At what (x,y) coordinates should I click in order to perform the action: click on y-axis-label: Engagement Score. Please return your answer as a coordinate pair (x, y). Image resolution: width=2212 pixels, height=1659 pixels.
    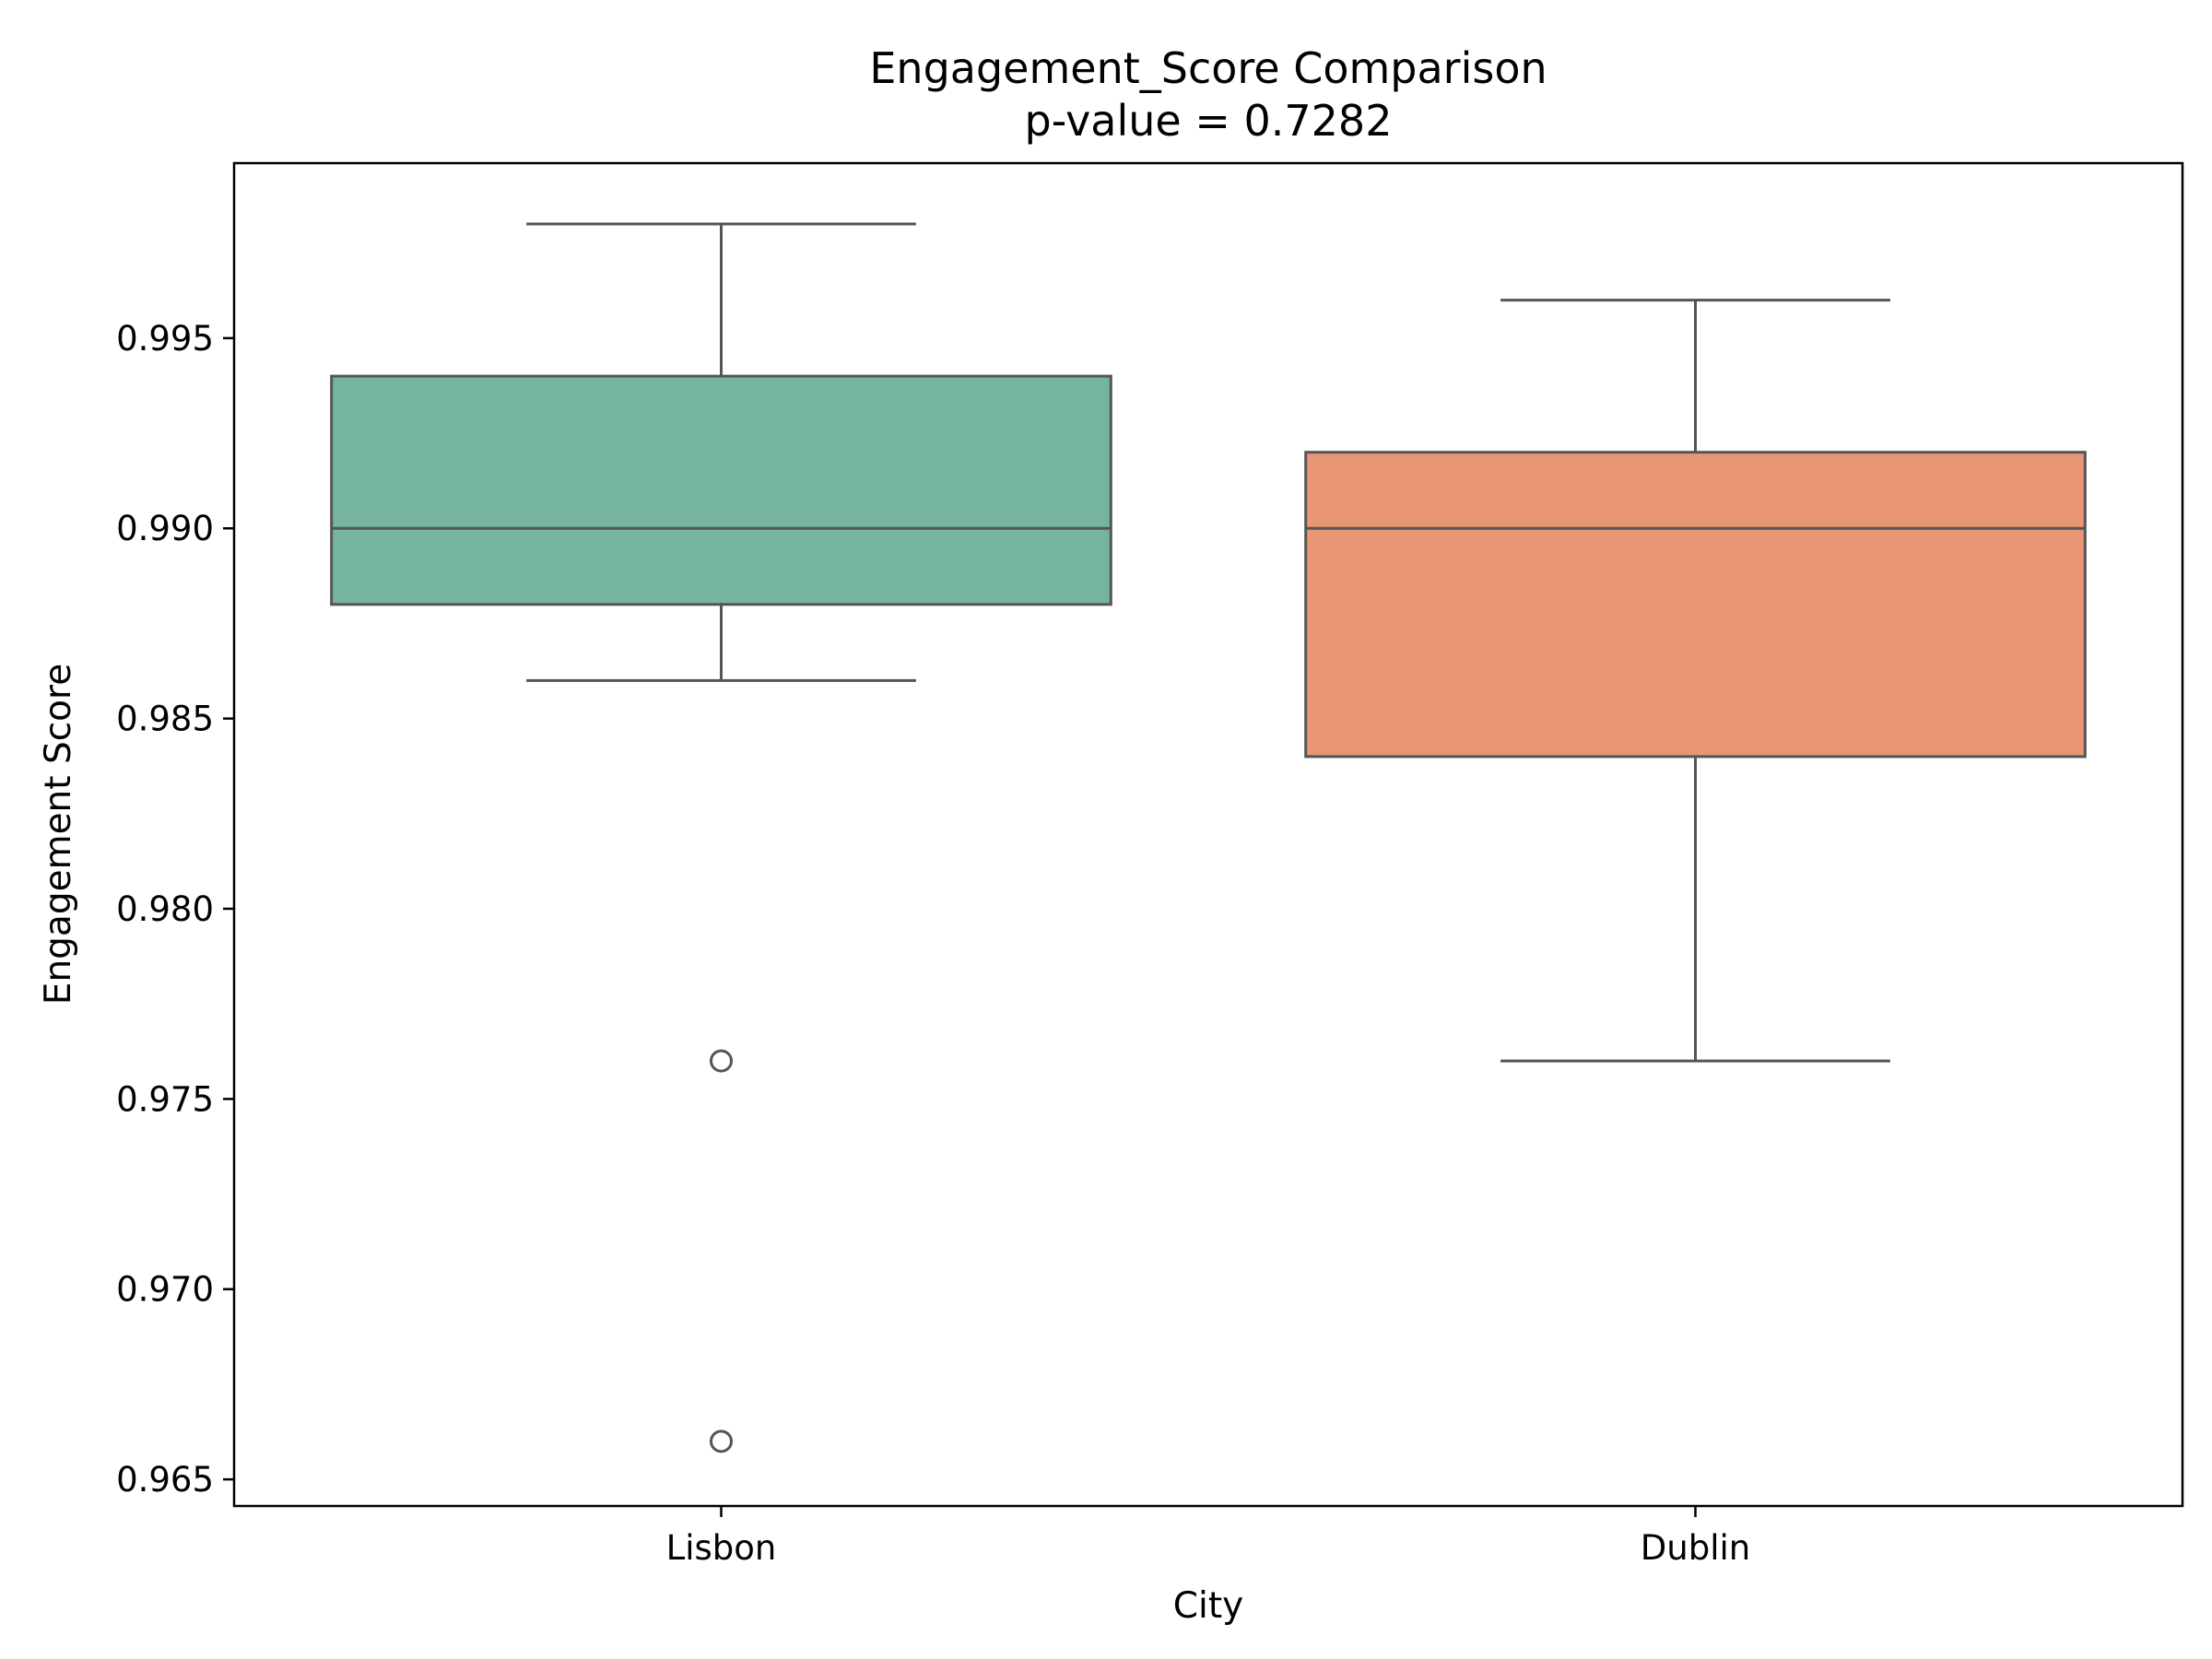
    Looking at the image, I should click on (58, 834).